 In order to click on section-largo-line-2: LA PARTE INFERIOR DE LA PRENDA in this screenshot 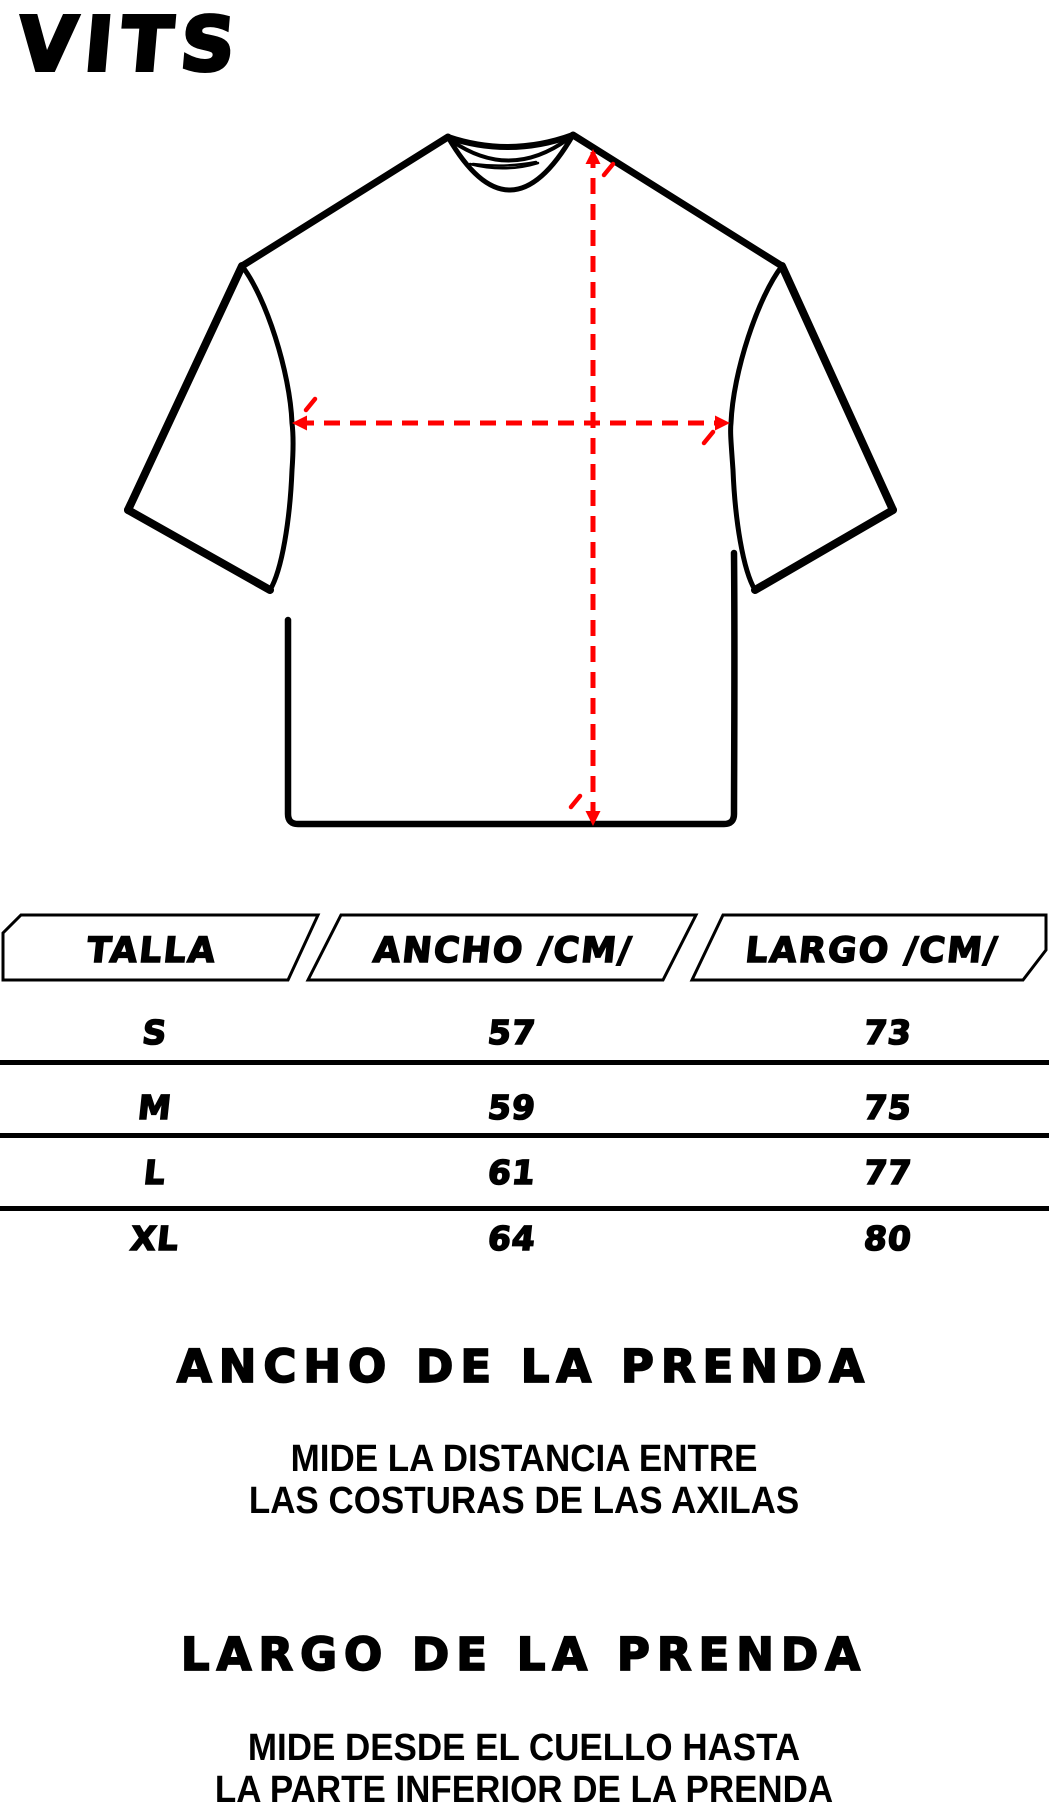, I will do `click(524, 1787)`.